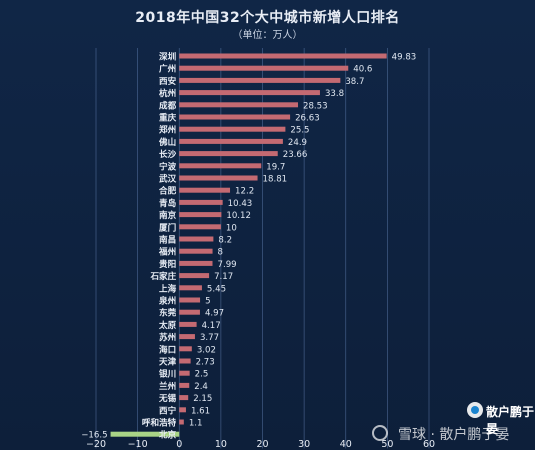 This screenshot has height=450, width=535. I want to click on category-label: 西安, so click(168, 81).